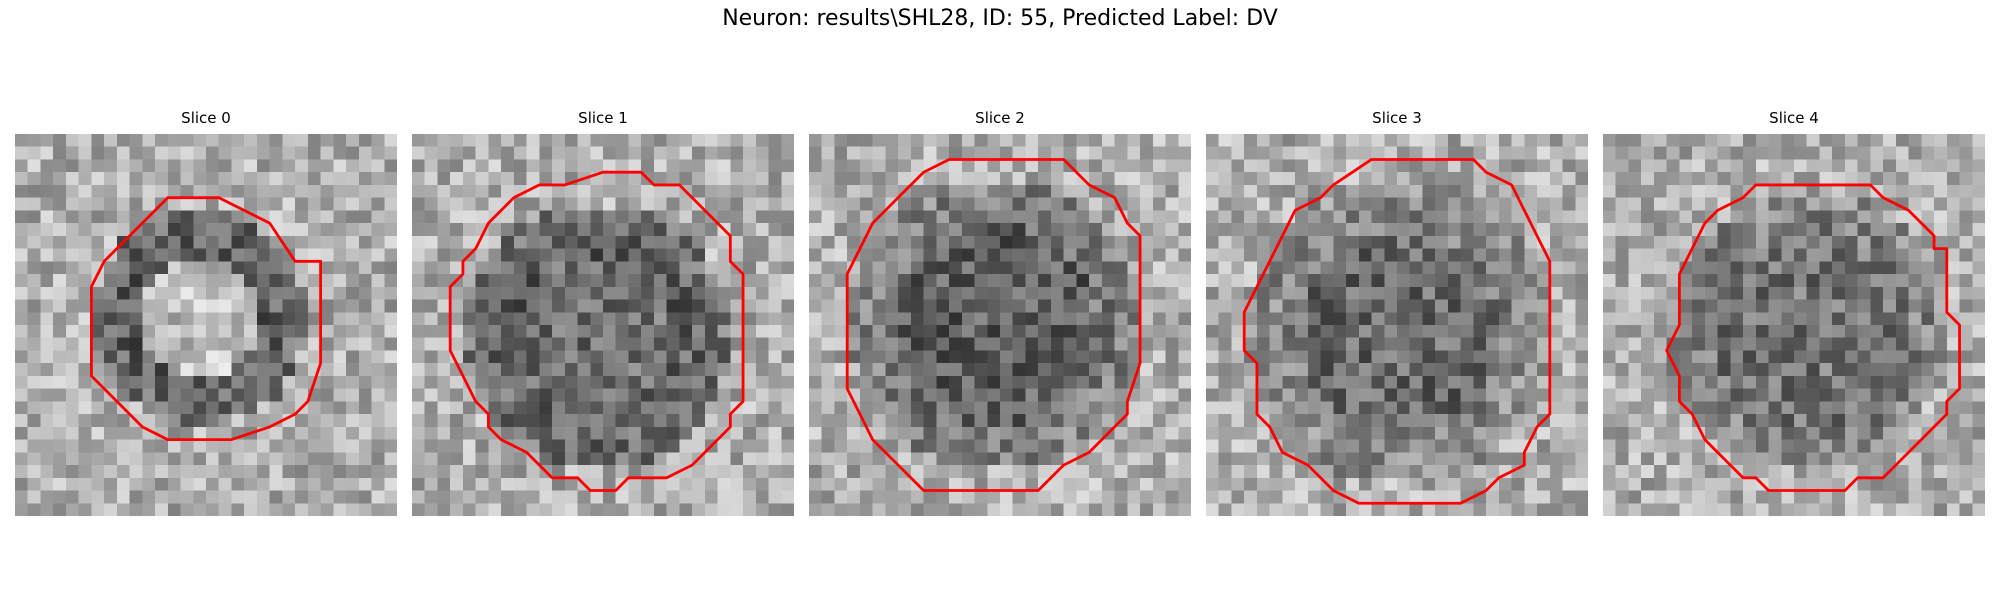 The width and height of the screenshot is (2000, 600). I want to click on slice-panel-3: Slice 3, so click(1397, 312).